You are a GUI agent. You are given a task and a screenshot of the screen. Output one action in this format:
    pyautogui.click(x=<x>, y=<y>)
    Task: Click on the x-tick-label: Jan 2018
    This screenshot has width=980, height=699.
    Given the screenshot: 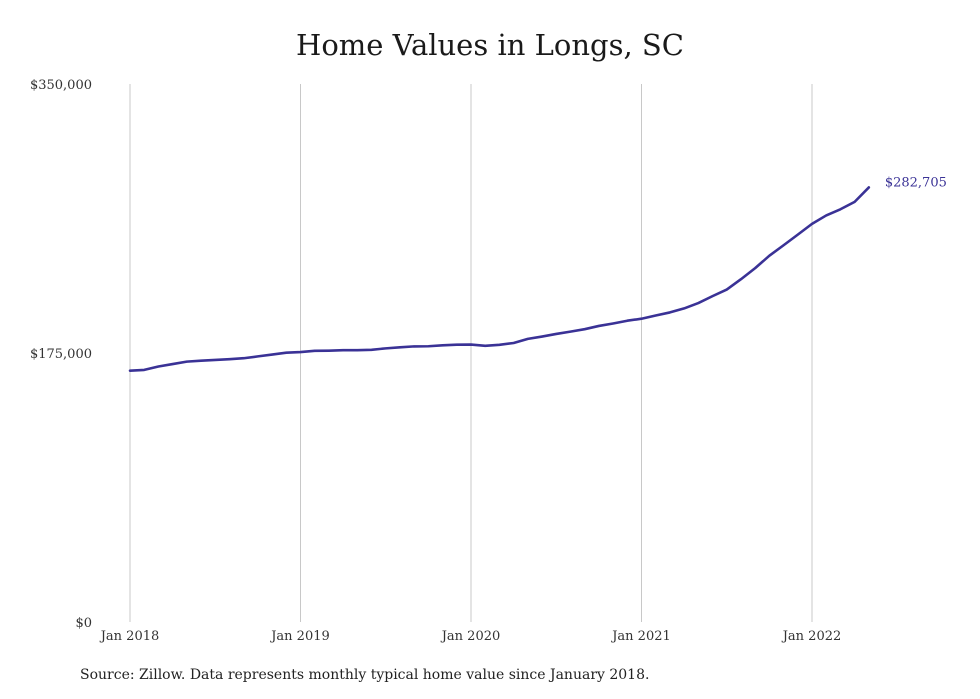 What is the action you would take?
    pyautogui.click(x=129, y=636)
    